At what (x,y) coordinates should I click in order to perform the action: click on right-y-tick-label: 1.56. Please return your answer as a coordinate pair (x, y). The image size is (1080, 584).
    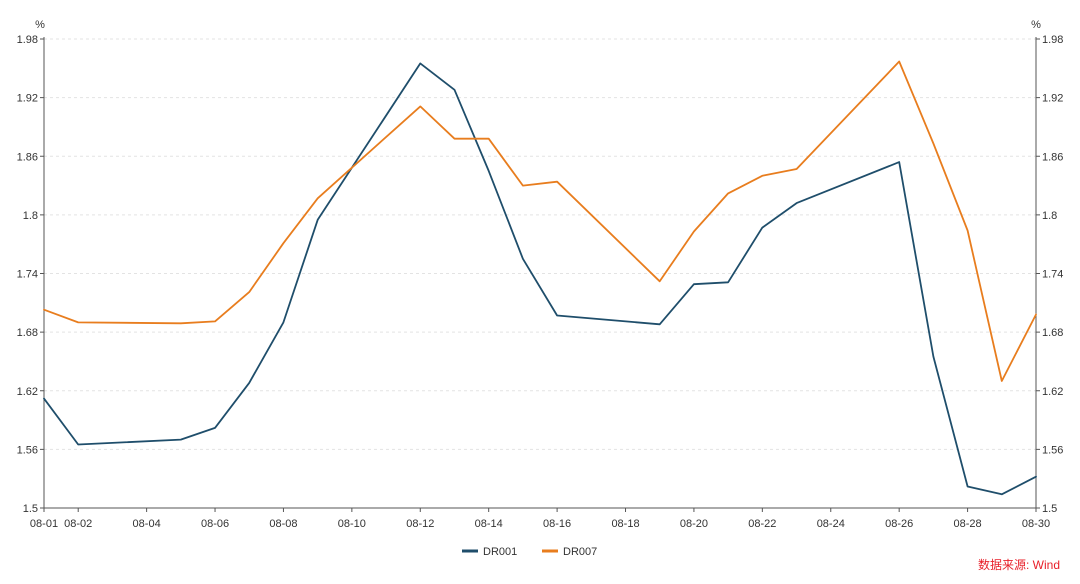
    Looking at the image, I should click on (1052, 450).